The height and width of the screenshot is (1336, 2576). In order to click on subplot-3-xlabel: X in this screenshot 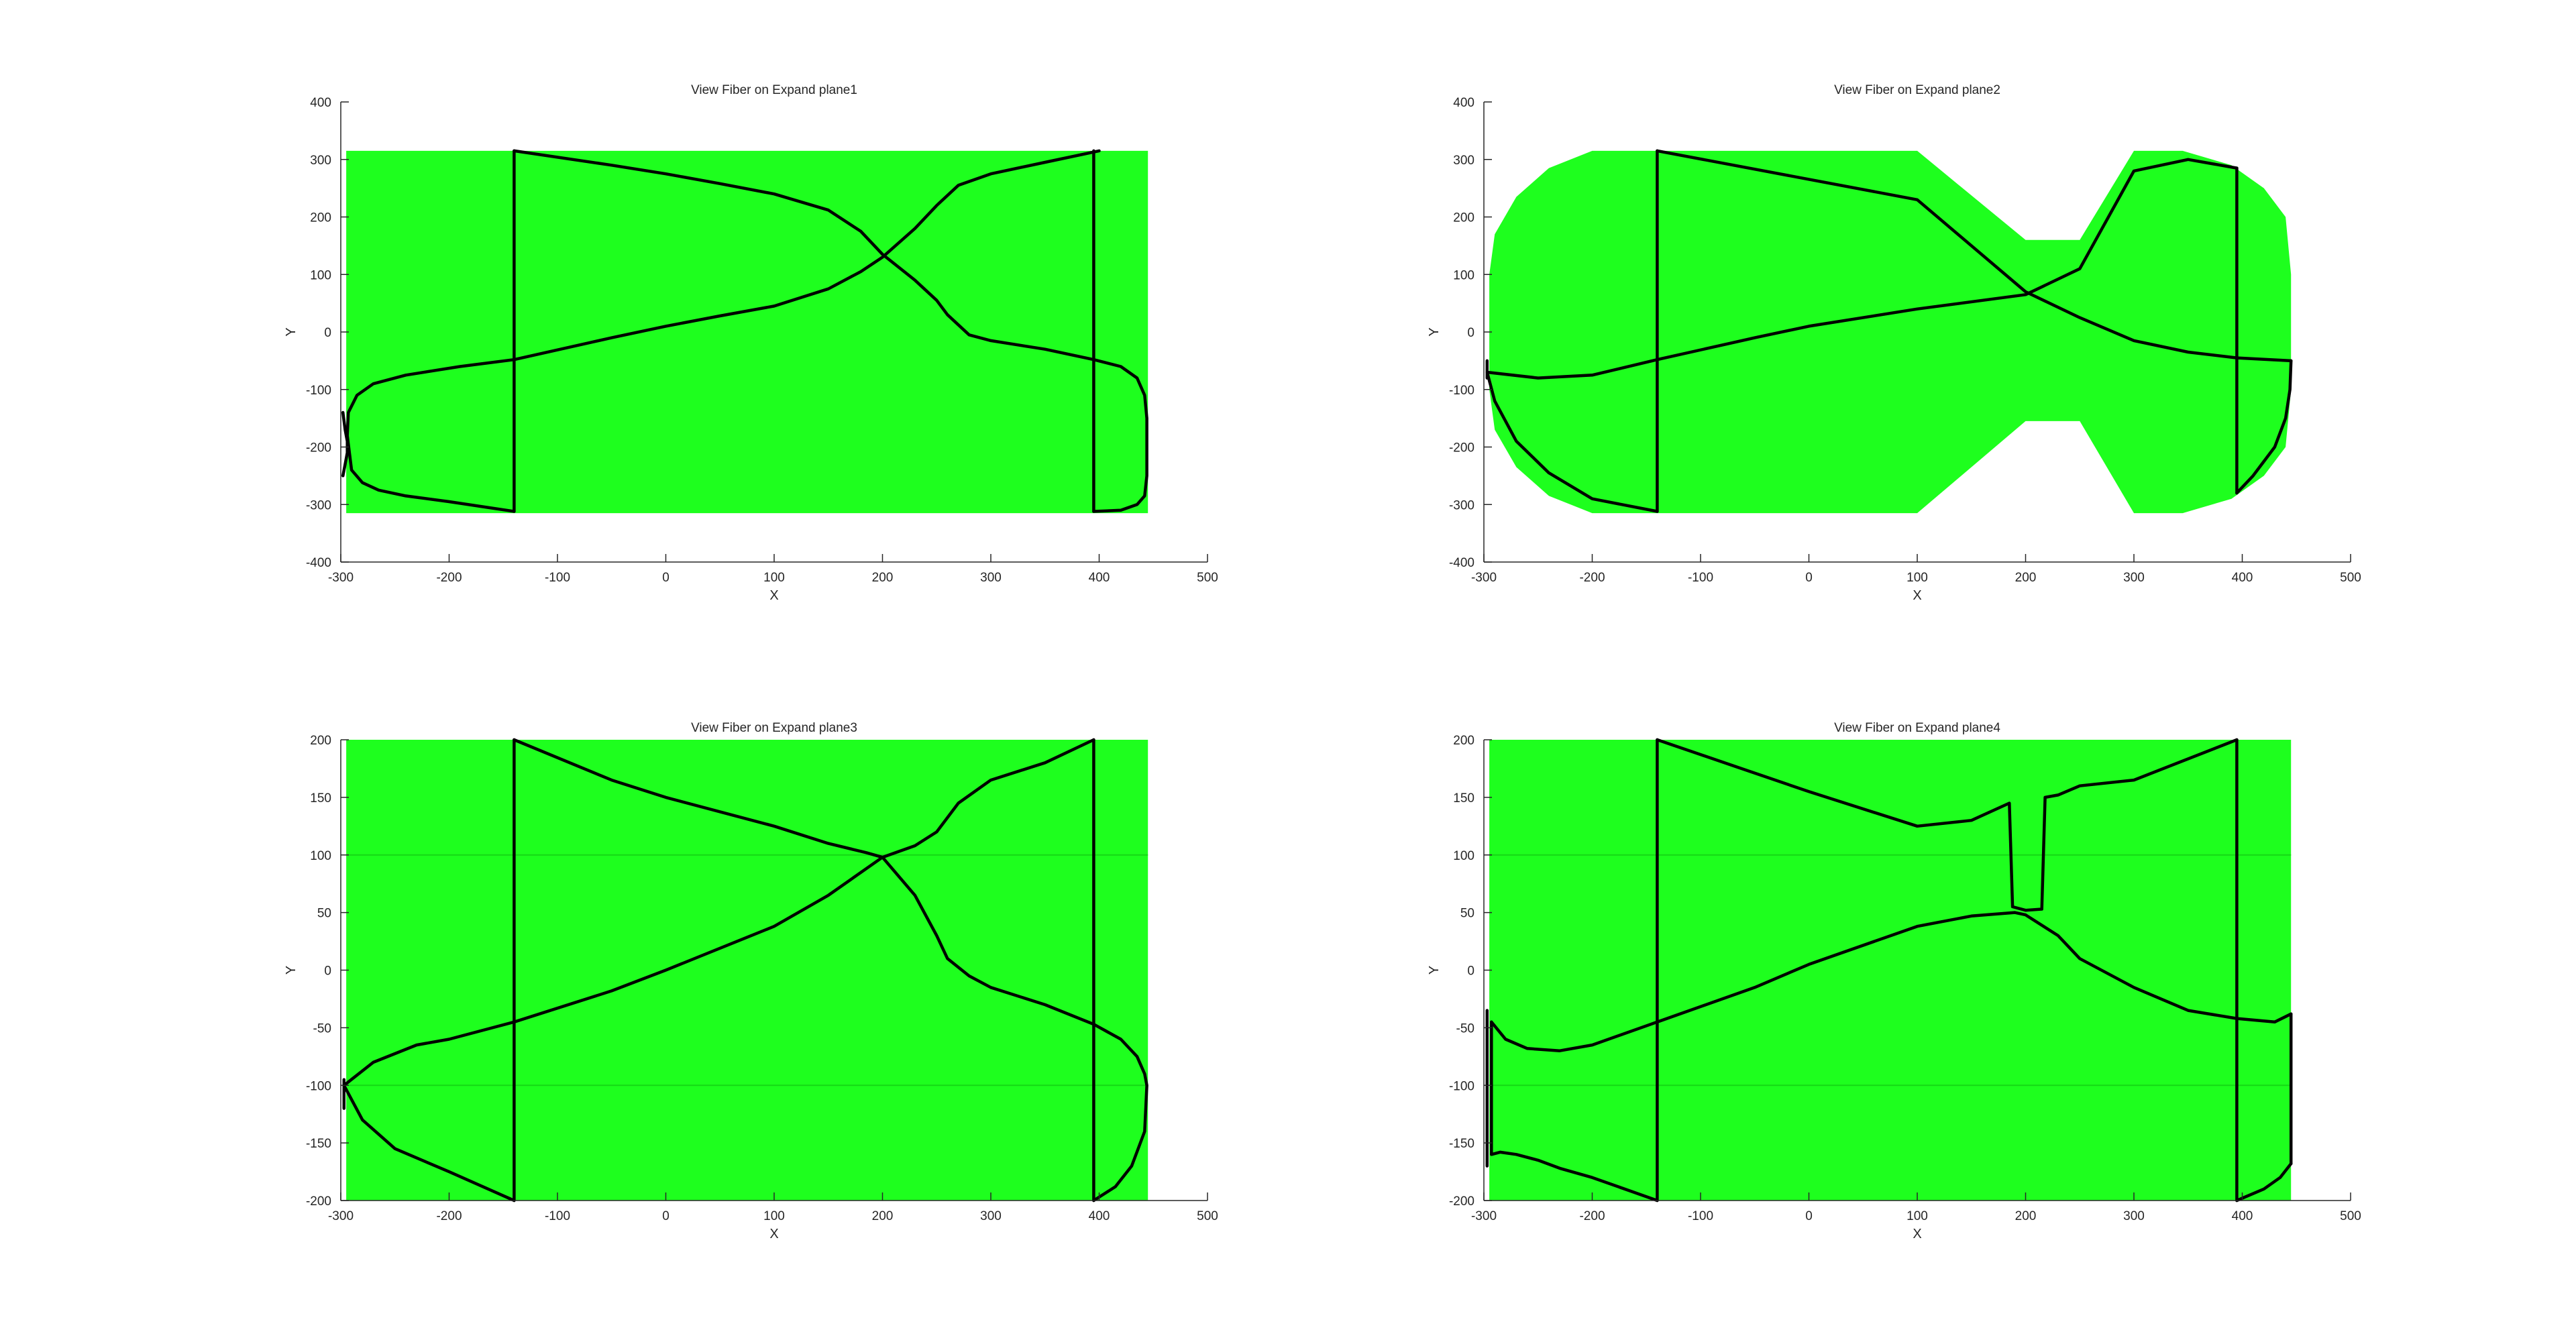, I will do `click(773, 1234)`.